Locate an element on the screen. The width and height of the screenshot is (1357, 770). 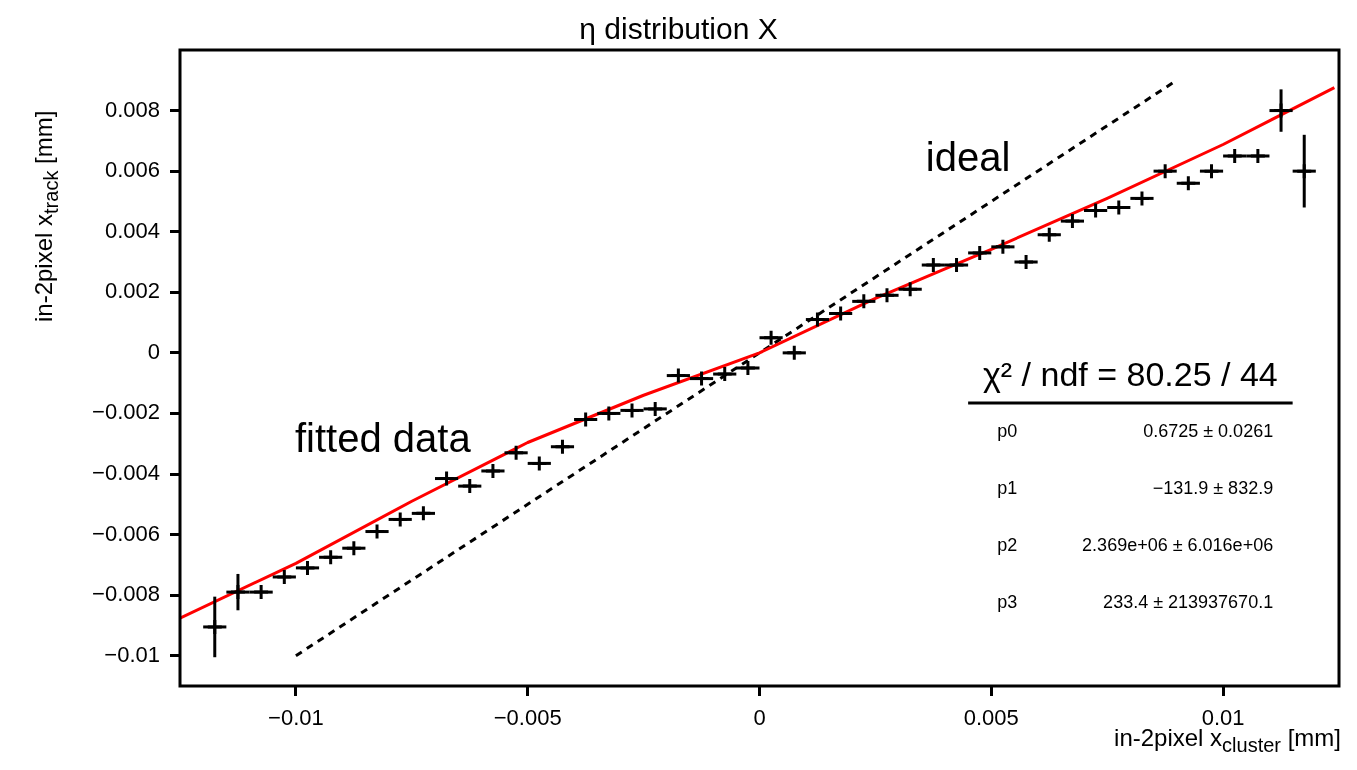
y-tick-label: 0.008 is located at coordinates (132, 109).